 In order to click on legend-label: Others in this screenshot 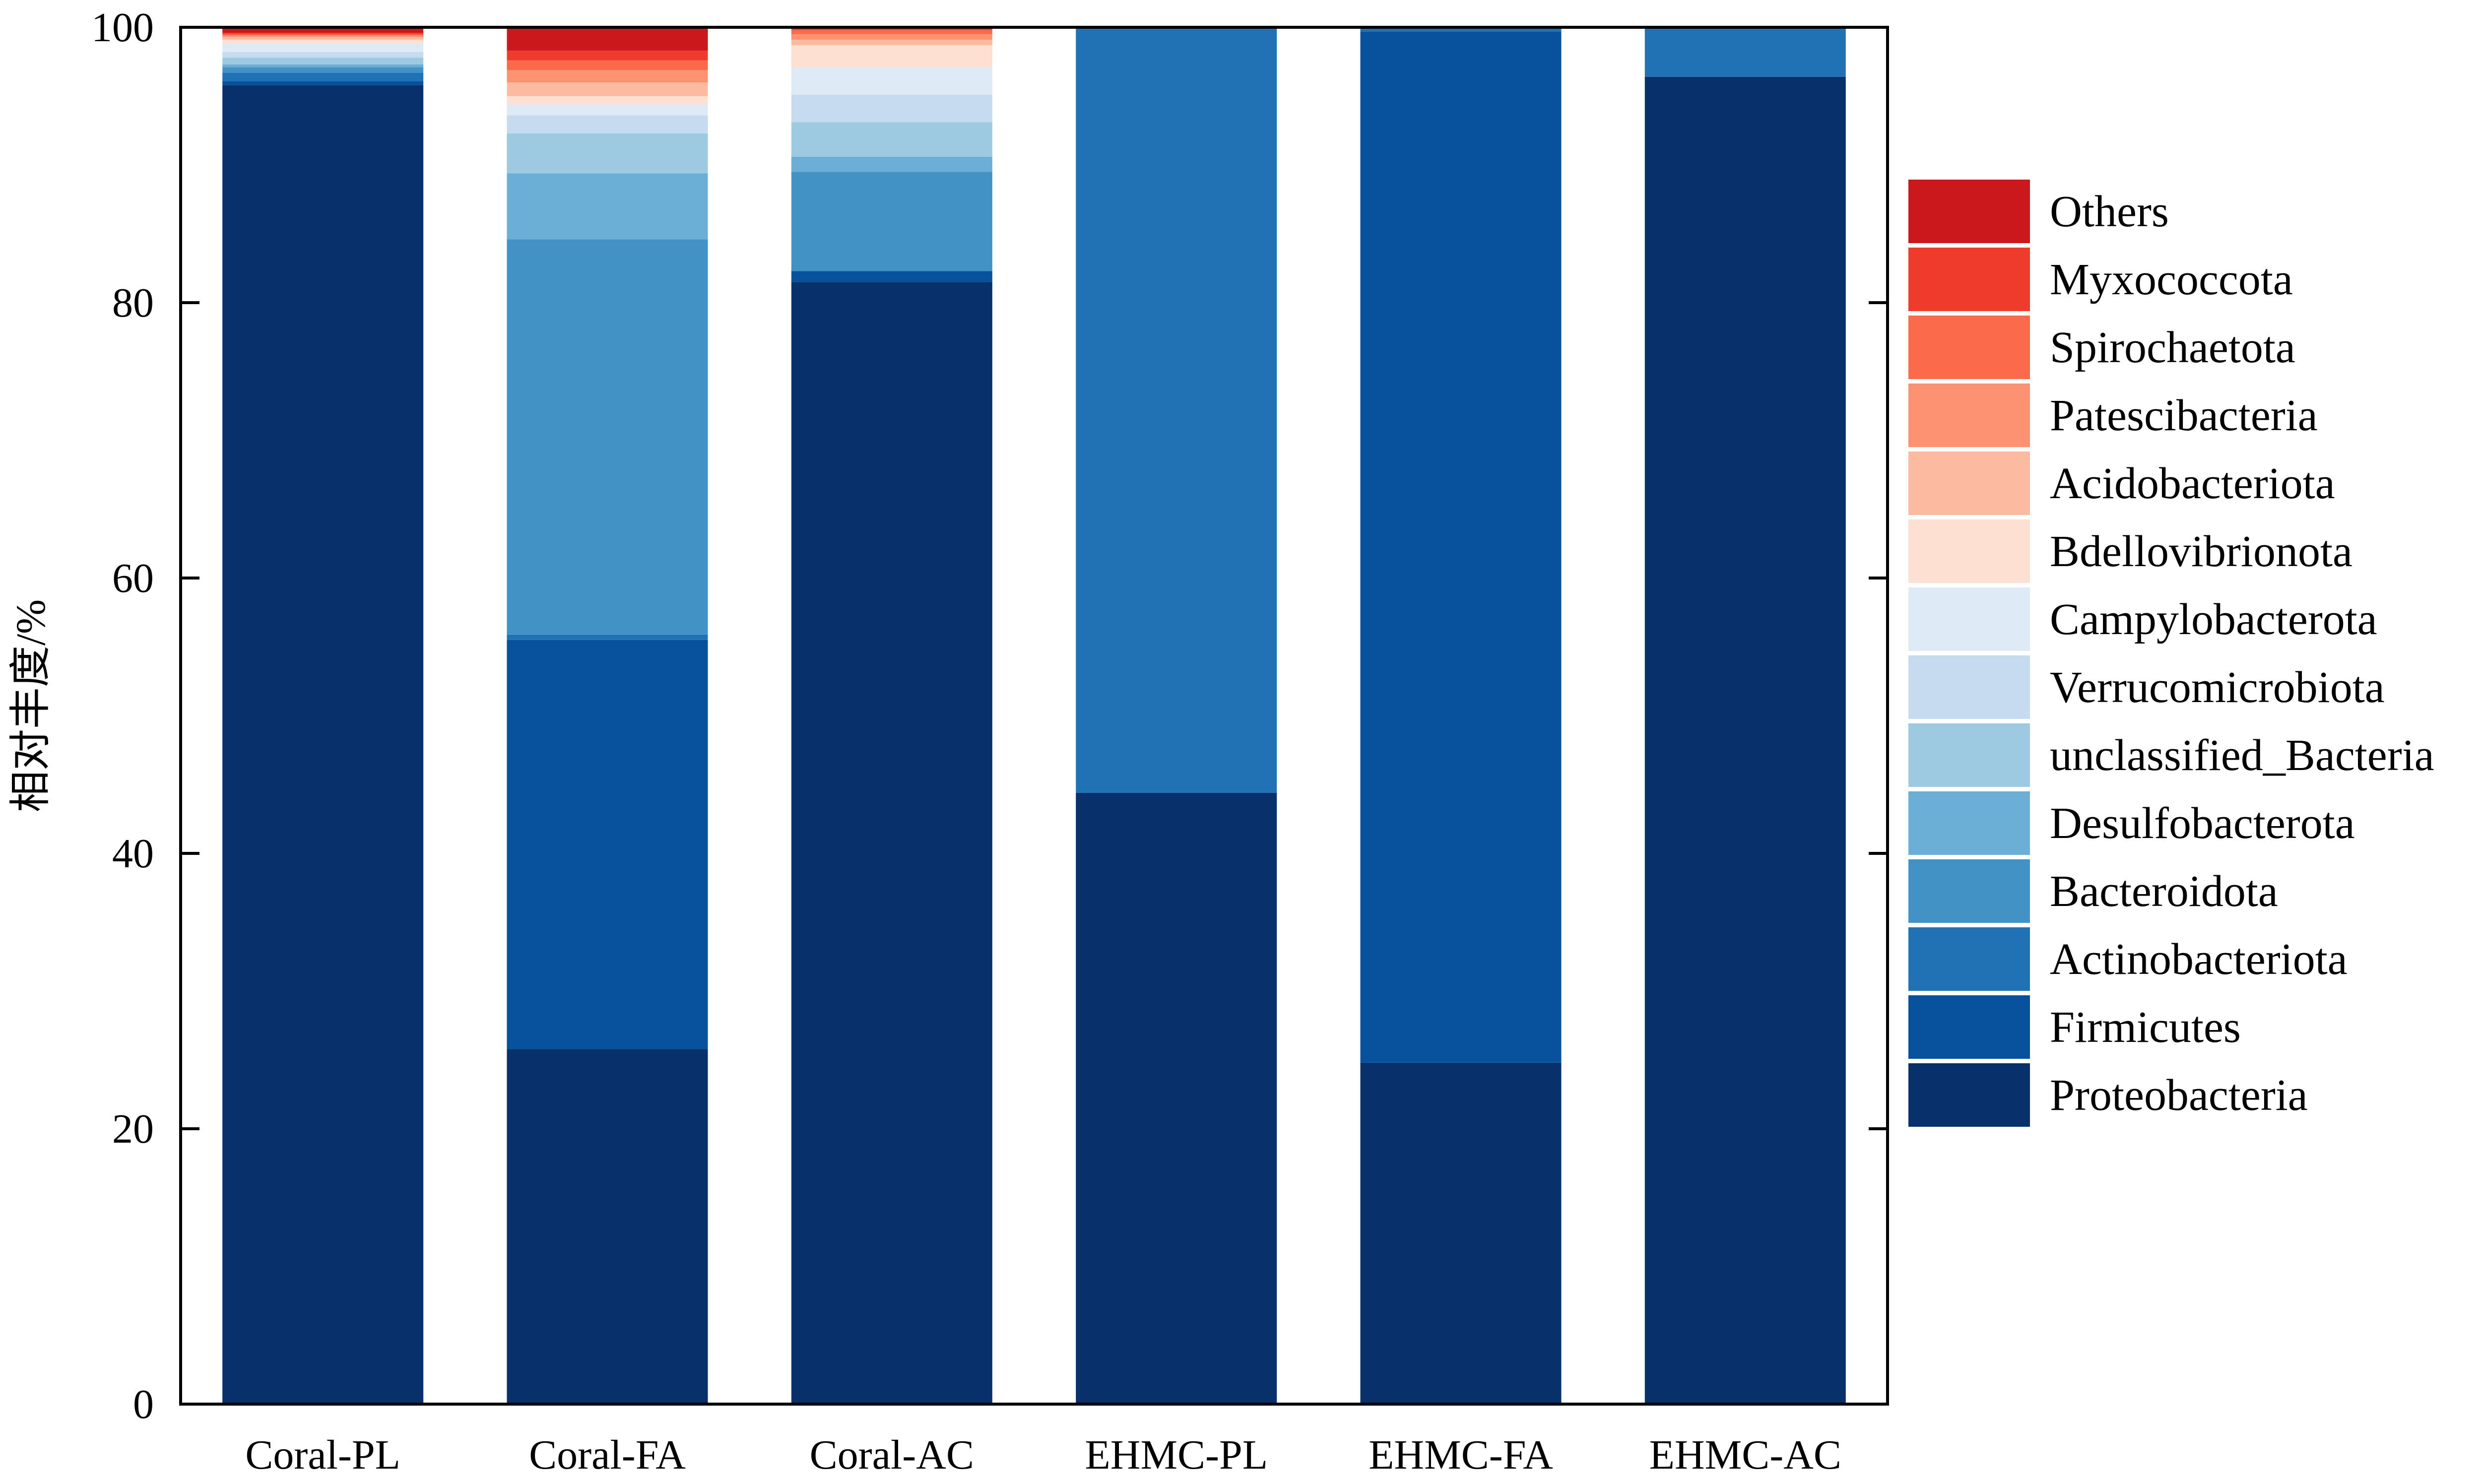, I will do `click(2109, 211)`.